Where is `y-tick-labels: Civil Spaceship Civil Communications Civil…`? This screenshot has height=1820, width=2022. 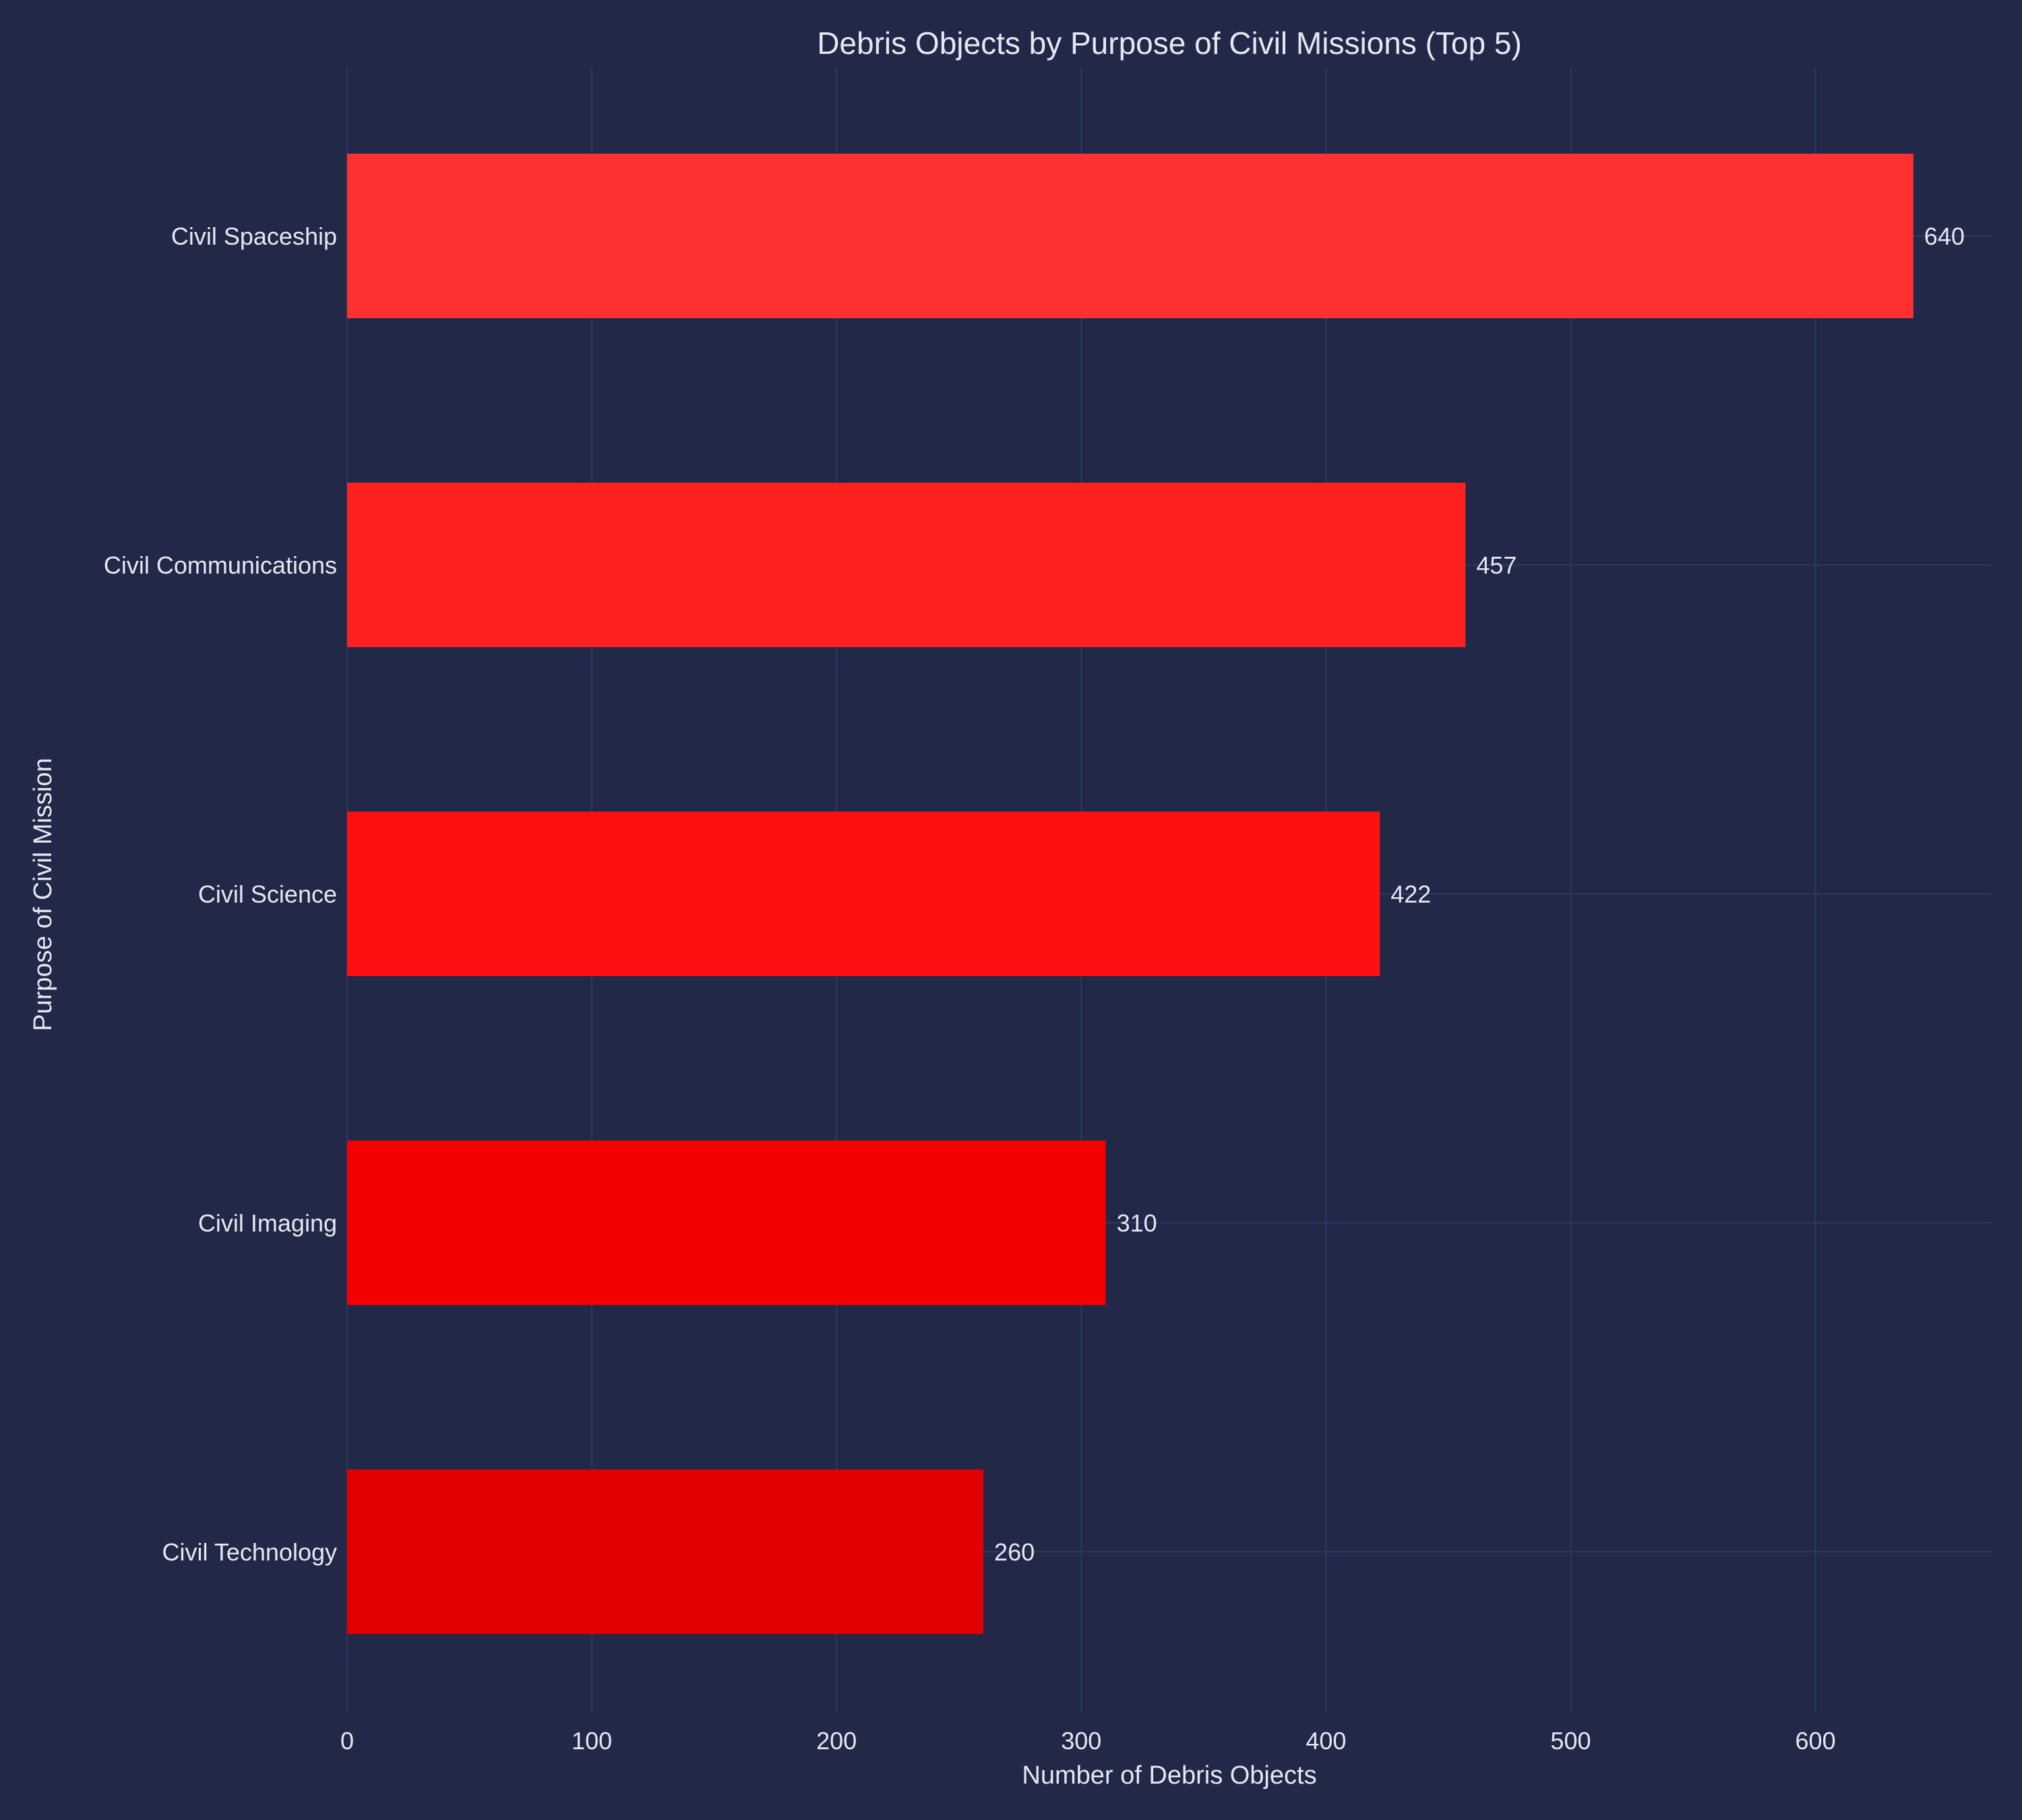
y-tick-labels: Civil Spaceship Civil Communications Civil… is located at coordinates (220, 894).